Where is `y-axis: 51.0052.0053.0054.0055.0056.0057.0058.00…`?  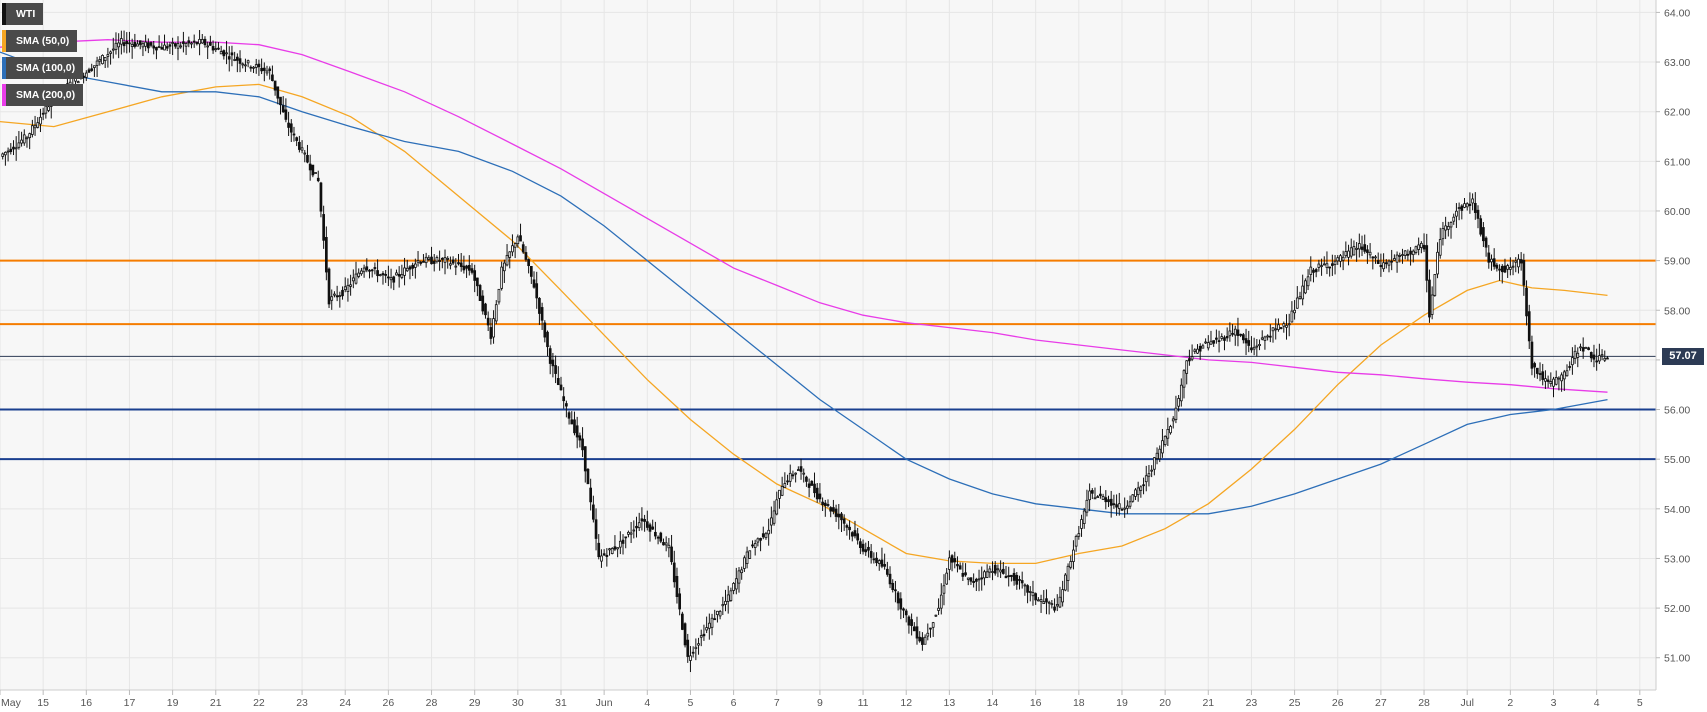
y-axis: 51.0052.0053.0054.0055.0056.0057.0058.00… is located at coordinates (1673, 336).